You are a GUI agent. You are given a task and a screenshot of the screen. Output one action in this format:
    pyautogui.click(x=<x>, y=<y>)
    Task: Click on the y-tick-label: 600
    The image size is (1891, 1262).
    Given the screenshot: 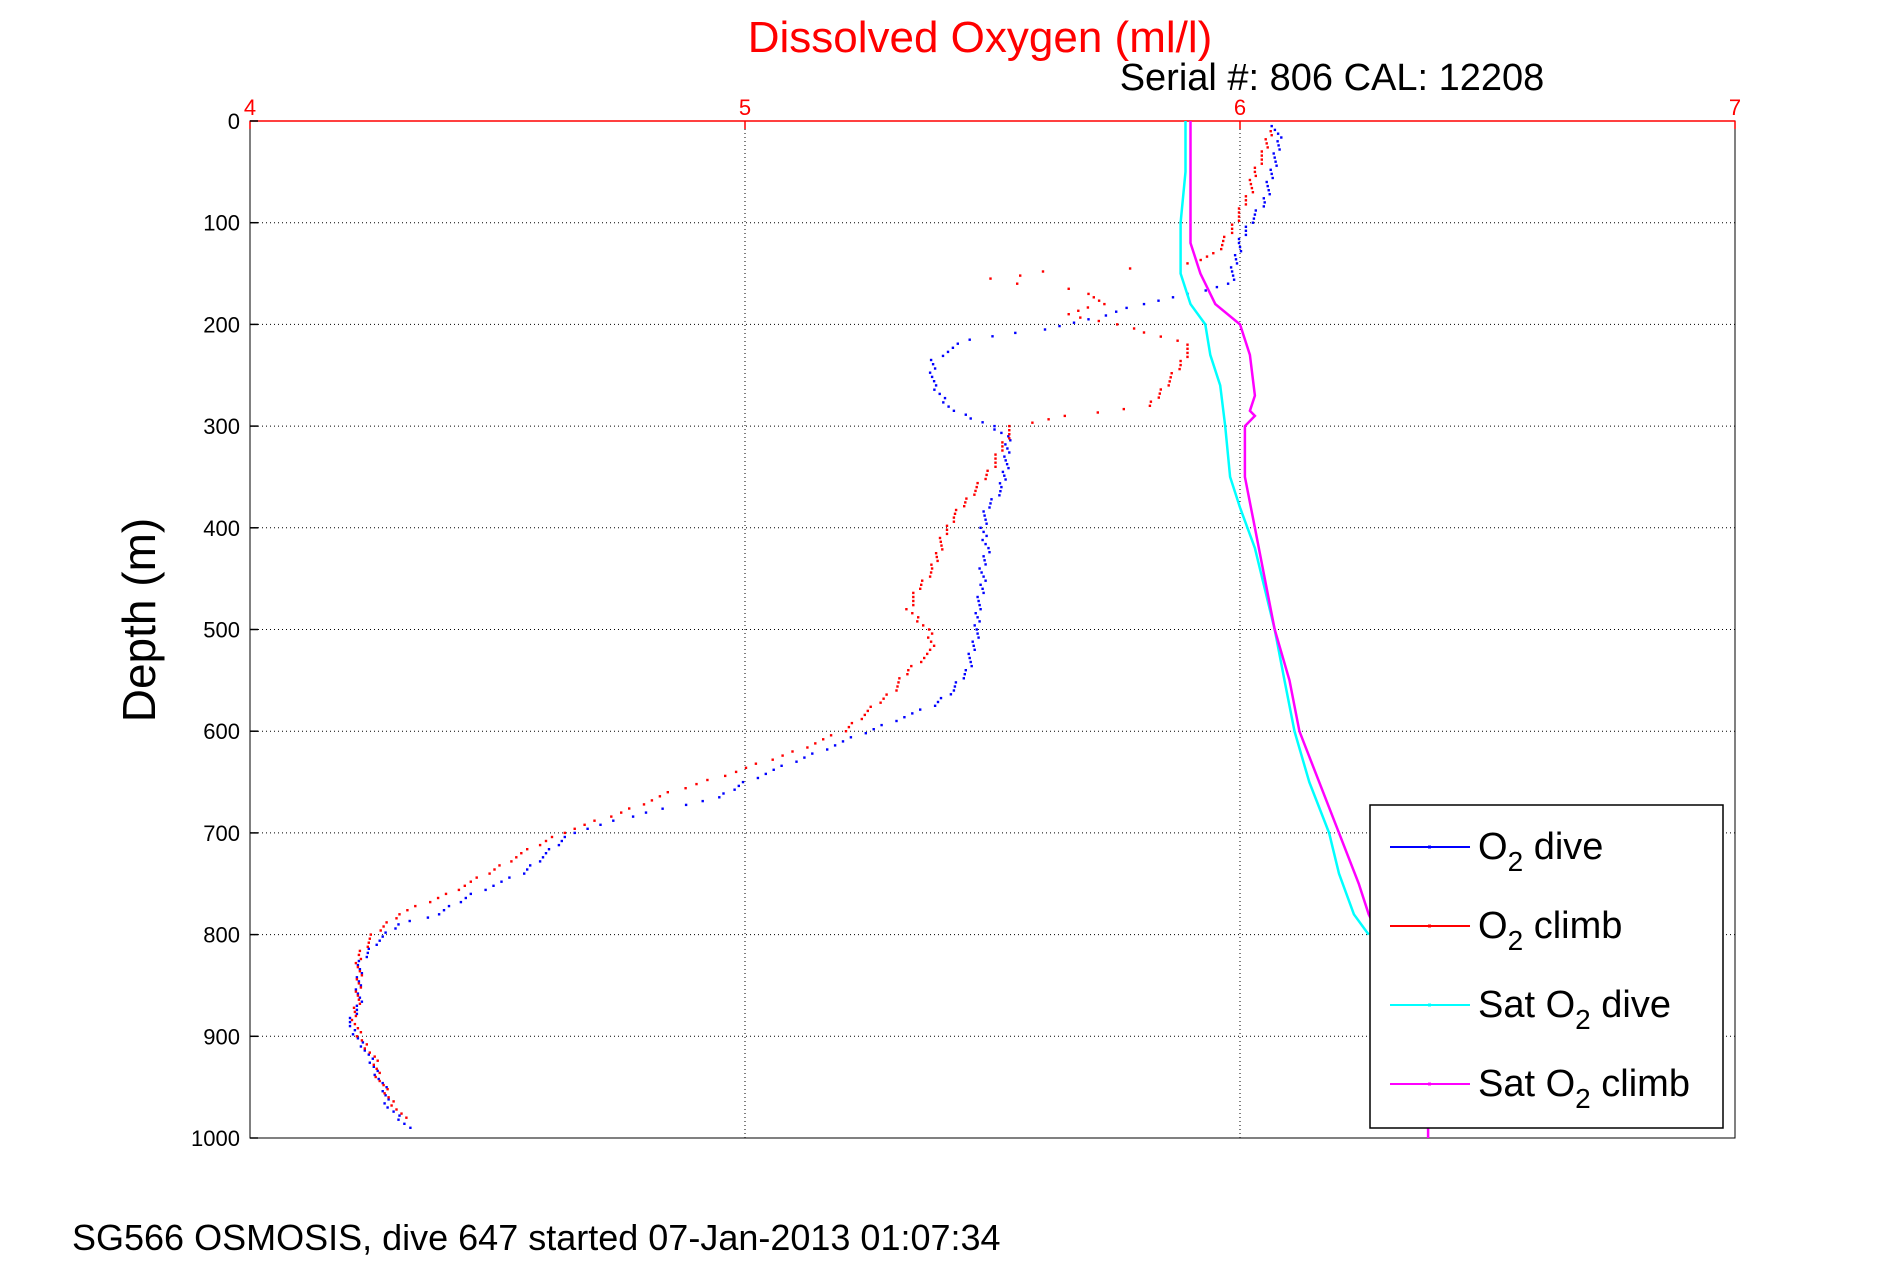 What is the action you would take?
    pyautogui.click(x=221, y=731)
    